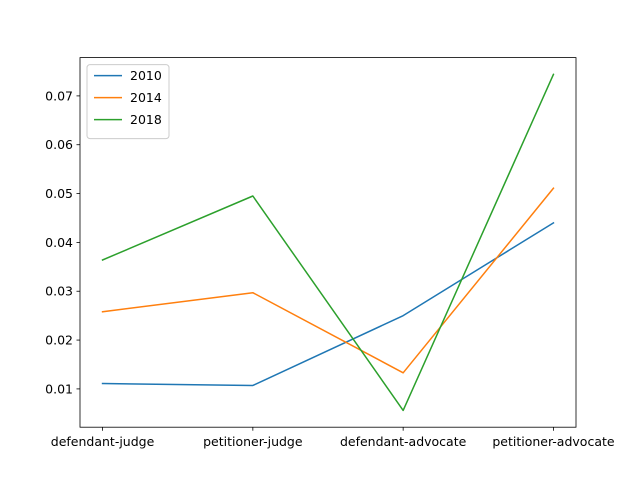 The width and height of the screenshot is (640, 480). I want to click on legend-label-2018: 2018, so click(146, 119).